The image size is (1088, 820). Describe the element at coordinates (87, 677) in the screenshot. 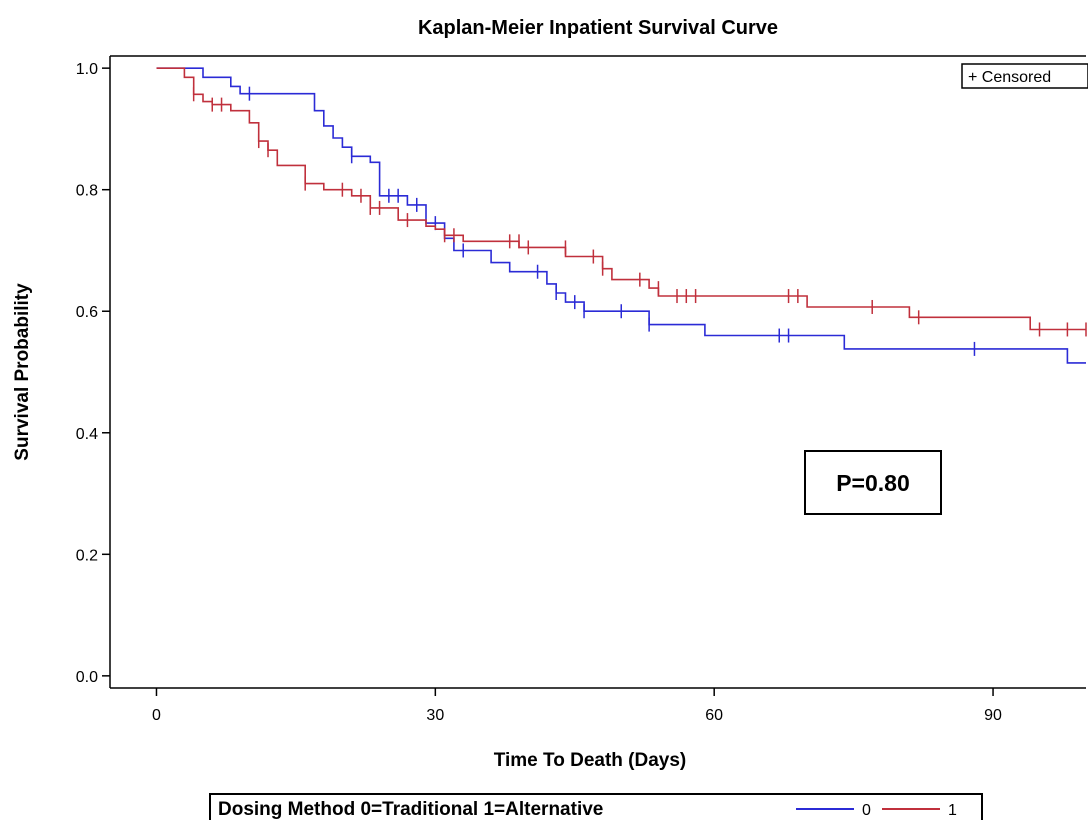

I see `y-tick-label: 0.0` at that location.